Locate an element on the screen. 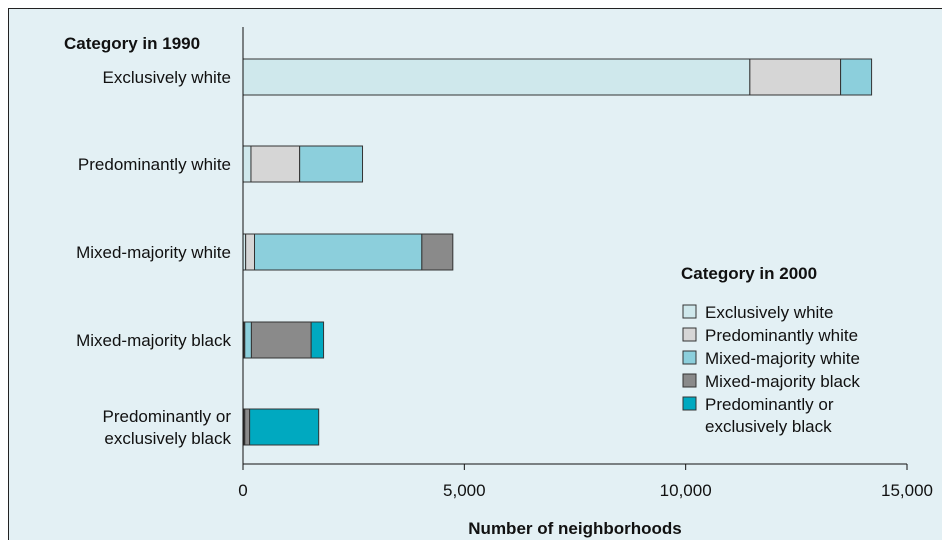 The image size is (943, 541). y-axis-title: Category in 1990 is located at coordinates (132, 43).